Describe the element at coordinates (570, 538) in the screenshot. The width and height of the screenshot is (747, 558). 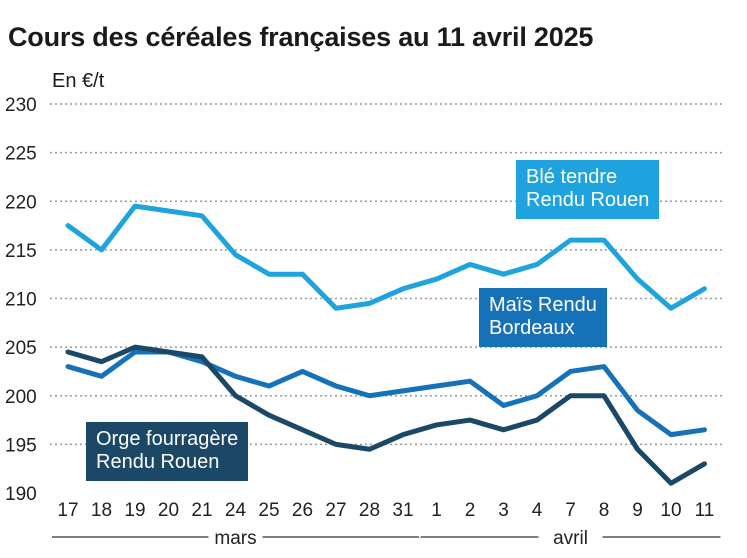
I see `month-label: avril` at that location.